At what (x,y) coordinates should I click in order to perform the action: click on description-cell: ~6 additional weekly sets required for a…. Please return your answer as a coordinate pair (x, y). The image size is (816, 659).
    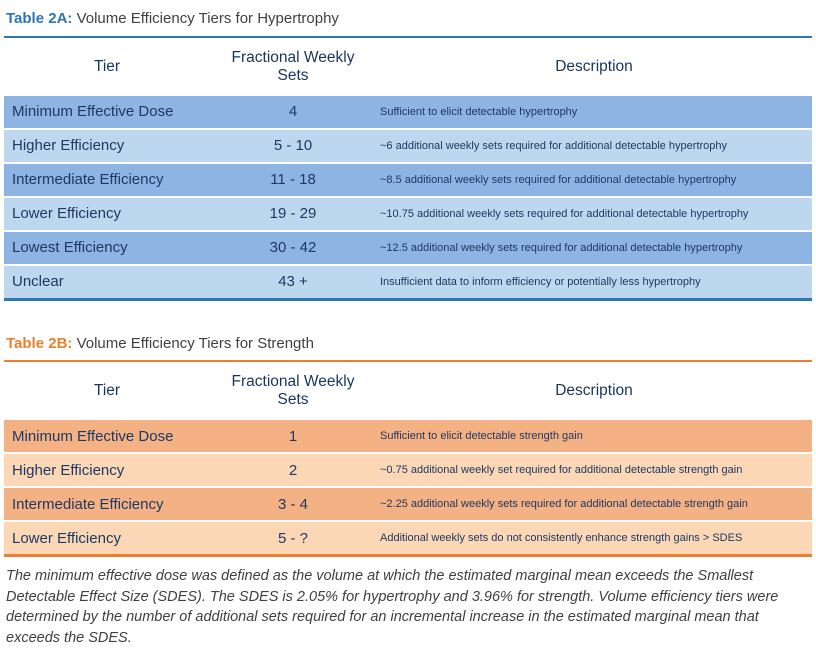
    Looking at the image, I should click on (554, 145).